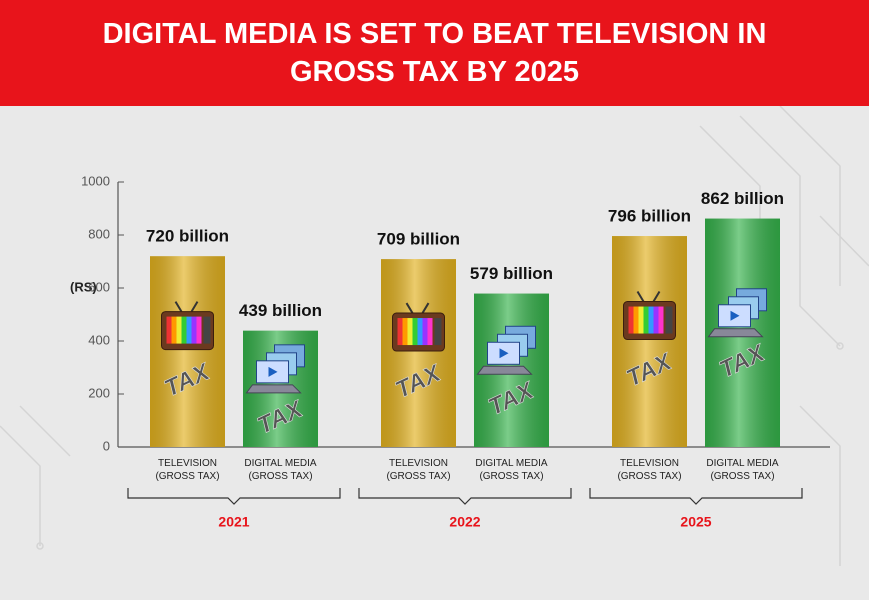 The image size is (869, 600). Describe the element at coordinates (695, 522) in the screenshot. I see `x-tick-label: 2025` at that location.